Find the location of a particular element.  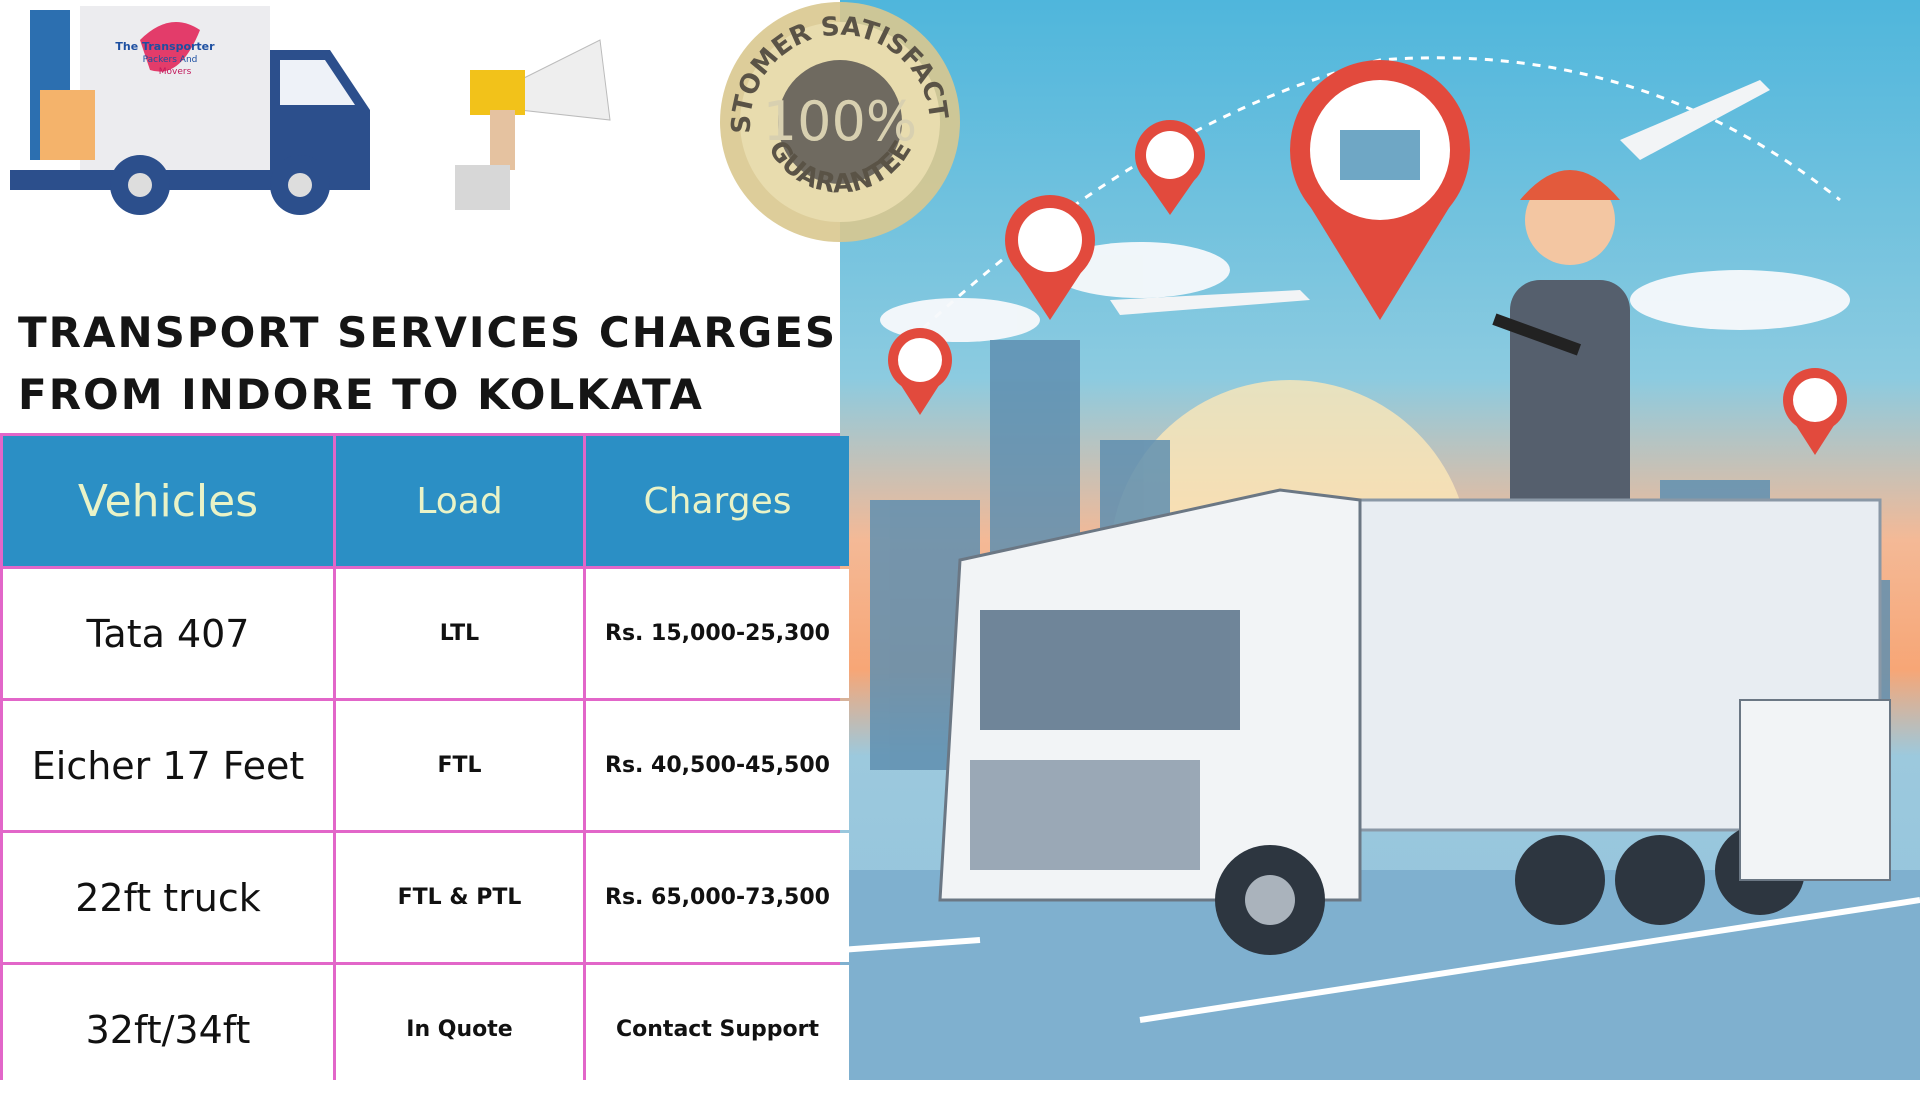

header-cell: Load is located at coordinates (459, 501).